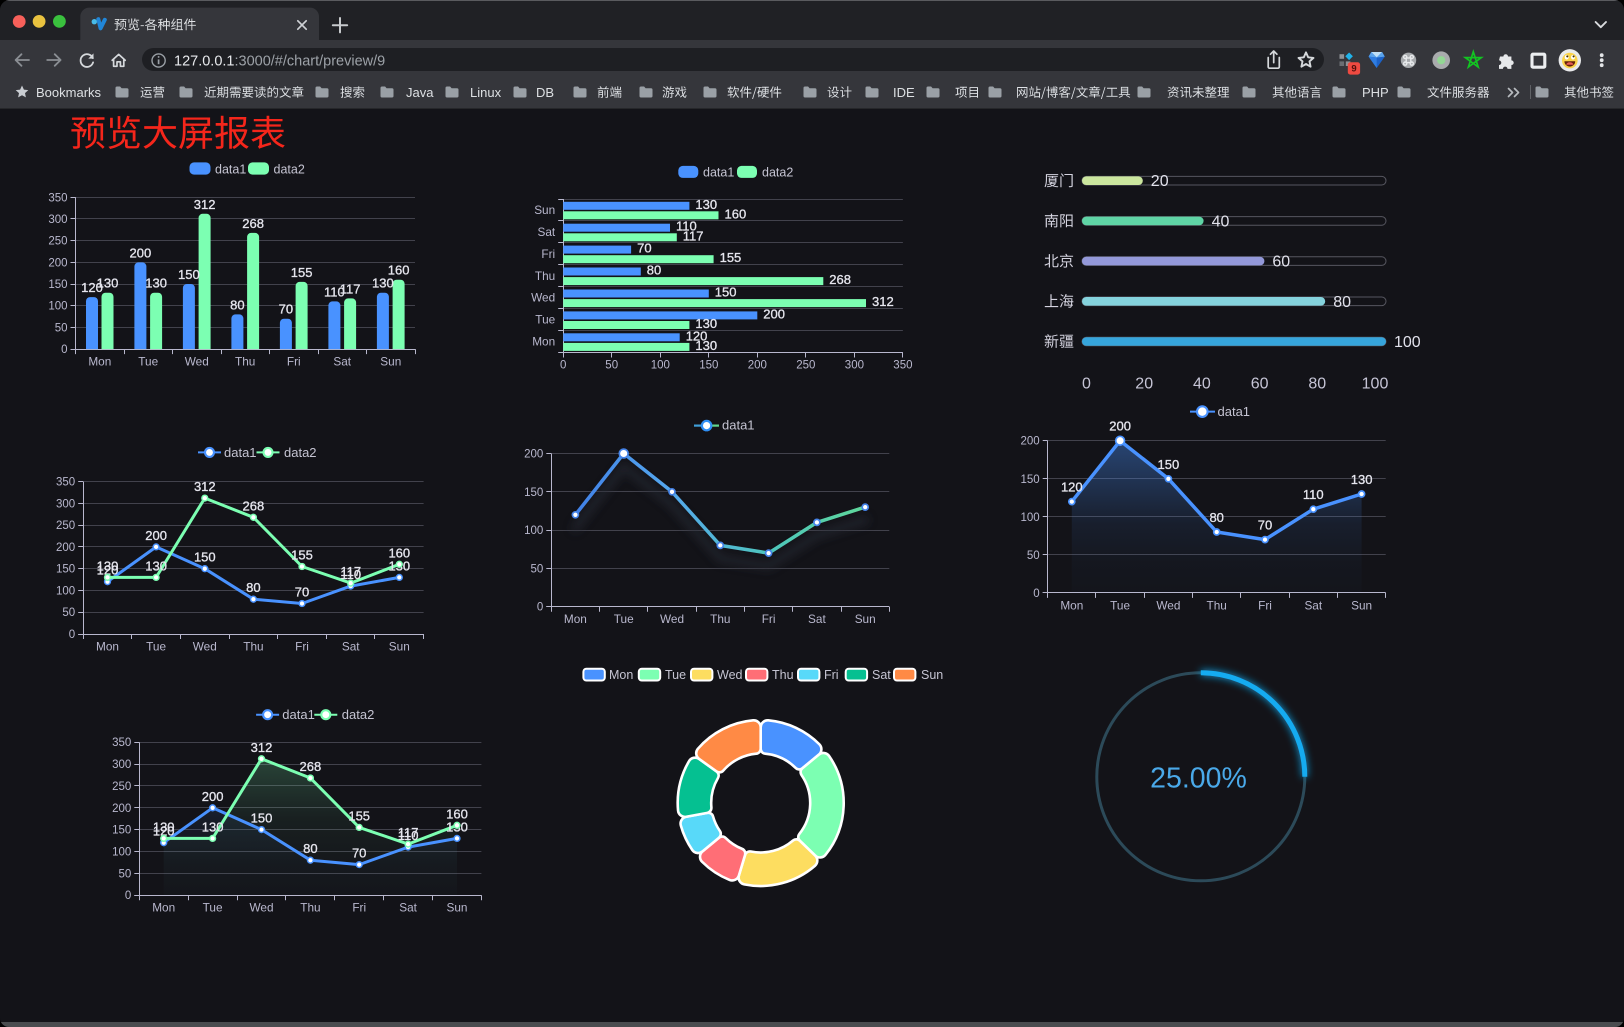 Image resolution: width=1624 pixels, height=1027 pixels. Describe the element at coordinates (253, 223) in the screenshot. I see `svg-text: 268` at that location.